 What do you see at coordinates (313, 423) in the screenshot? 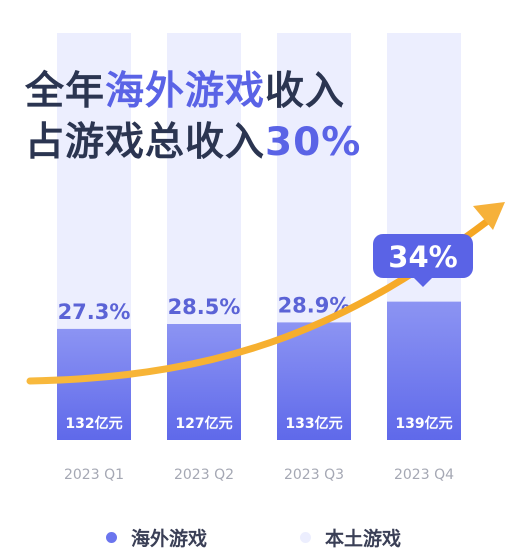
I see `revenue-label-3: 133亿元` at bounding box center [313, 423].